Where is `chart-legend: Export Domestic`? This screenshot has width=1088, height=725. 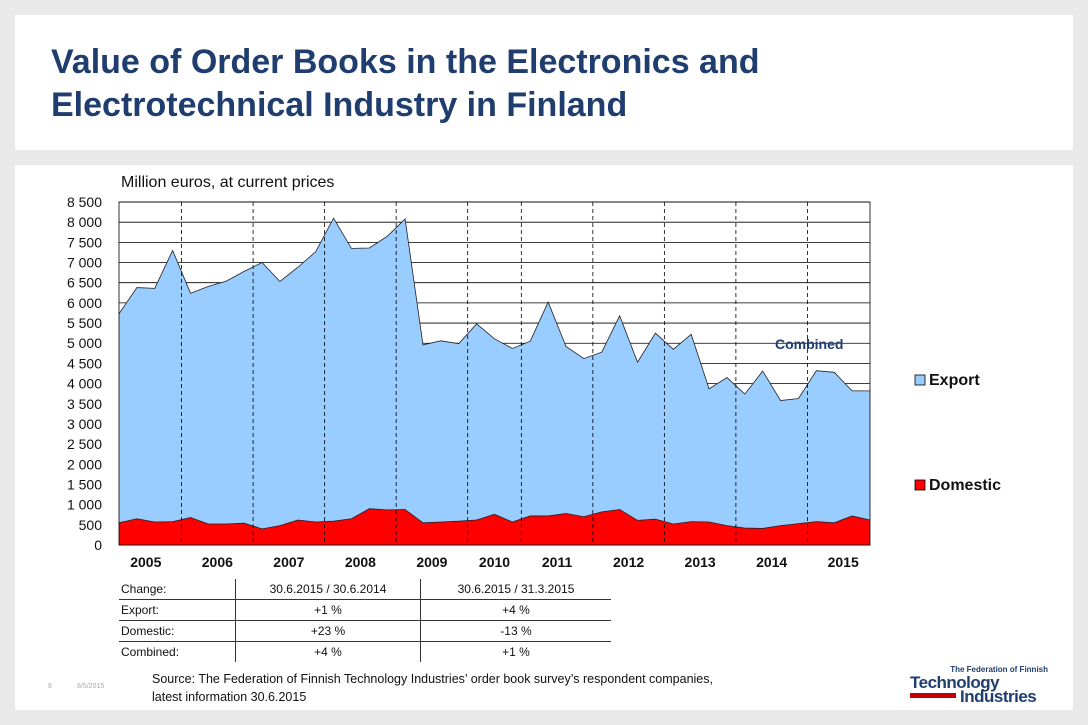
chart-legend: Export Domestic is located at coordinates (957, 433).